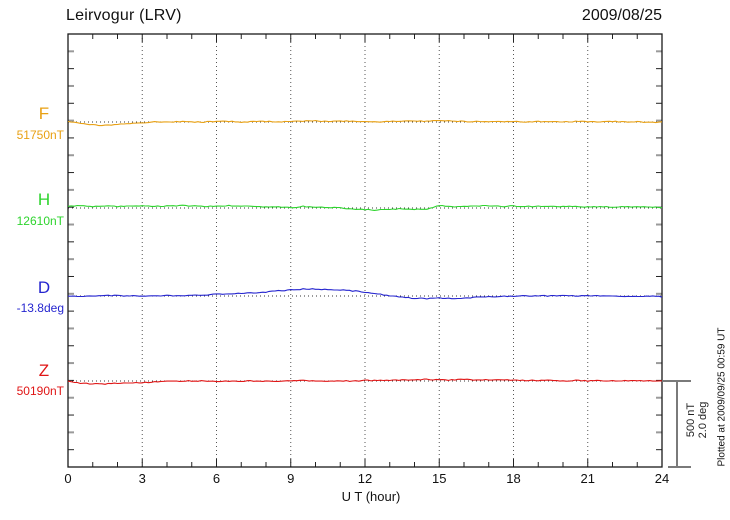 The height and width of the screenshot is (520, 730). I want to click on scale-bar-deg-label: 2.0 deg, so click(703, 420).